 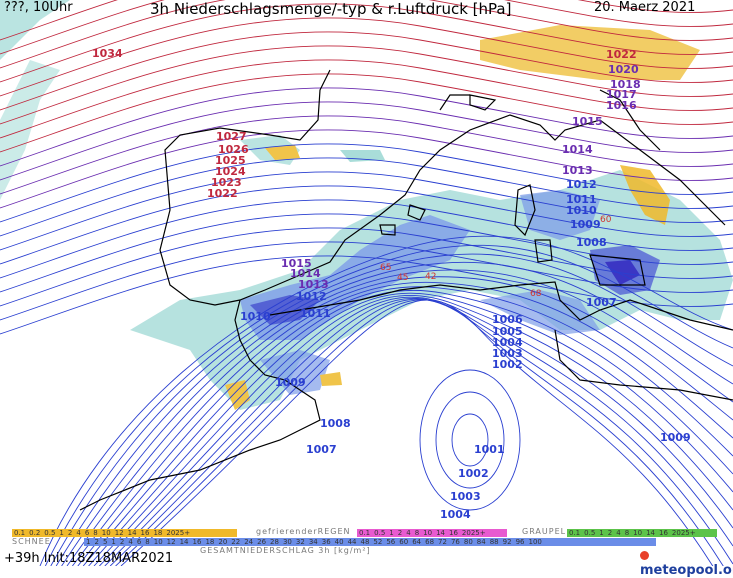 I want to click on isobar-label: 1007, so click(x=321, y=449).